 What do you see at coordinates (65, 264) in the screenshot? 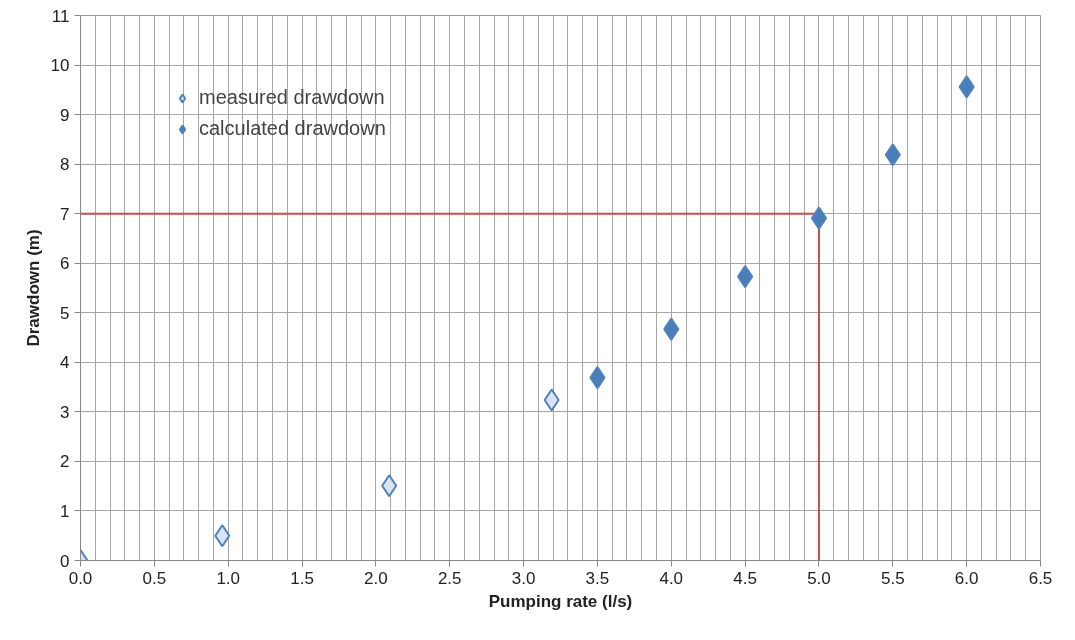
I see `y-tick-label: 6` at bounding box center [65, 264].